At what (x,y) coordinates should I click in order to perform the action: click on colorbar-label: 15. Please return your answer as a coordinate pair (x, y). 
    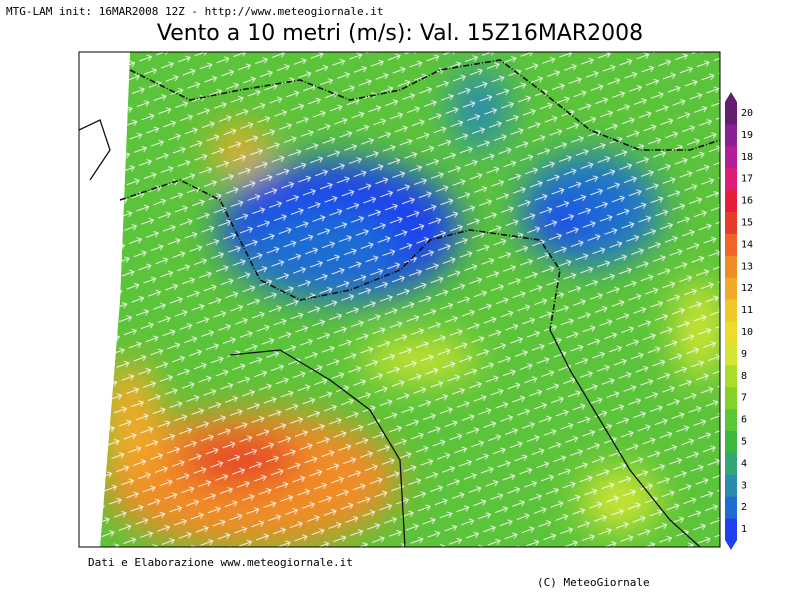
    Looking at the image, I should click on (747, 222).